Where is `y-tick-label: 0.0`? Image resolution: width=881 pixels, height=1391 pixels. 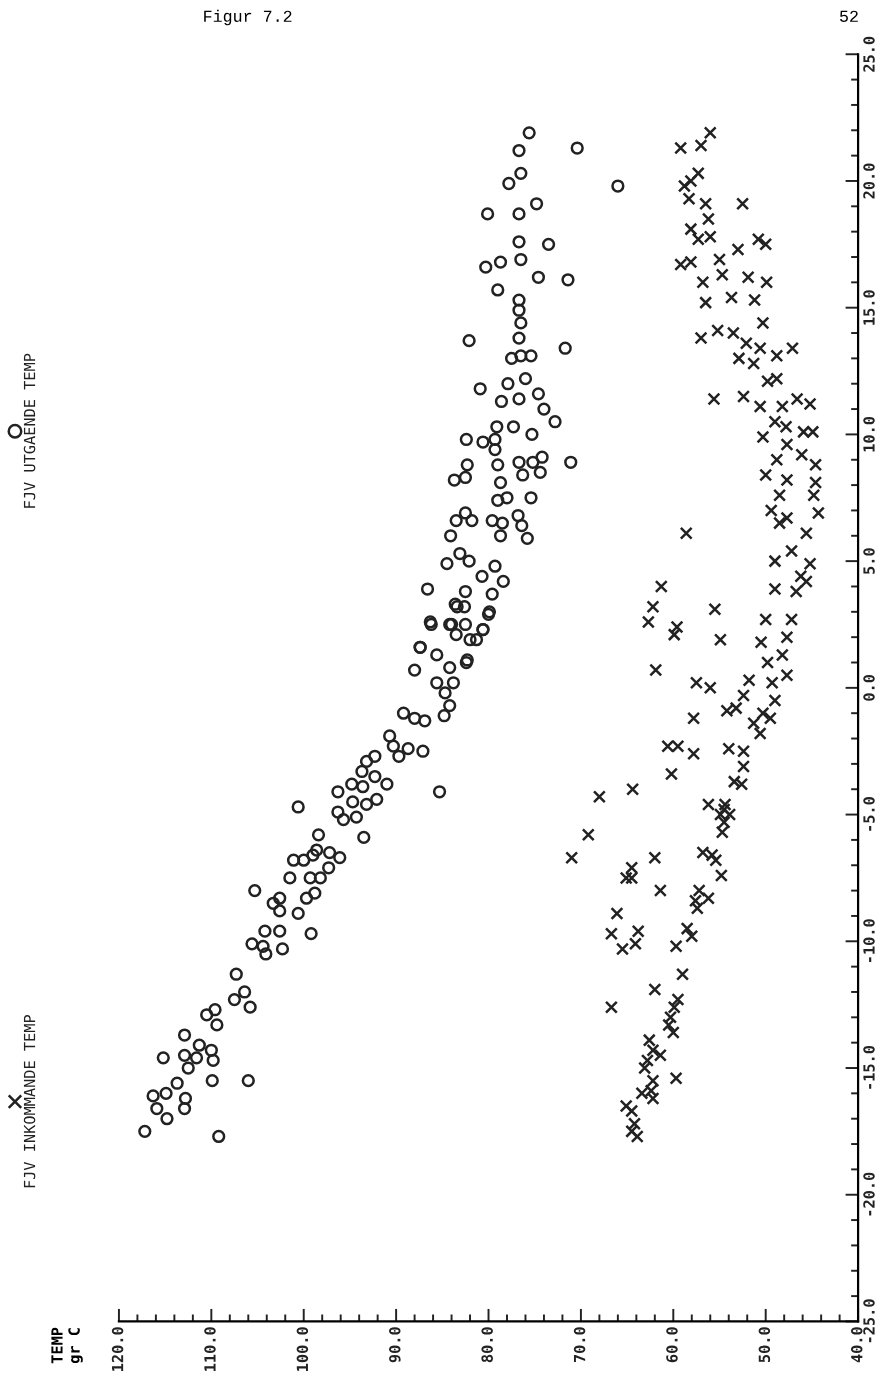
y-tick-label: 0.0 is located at coordinates (869, 687).